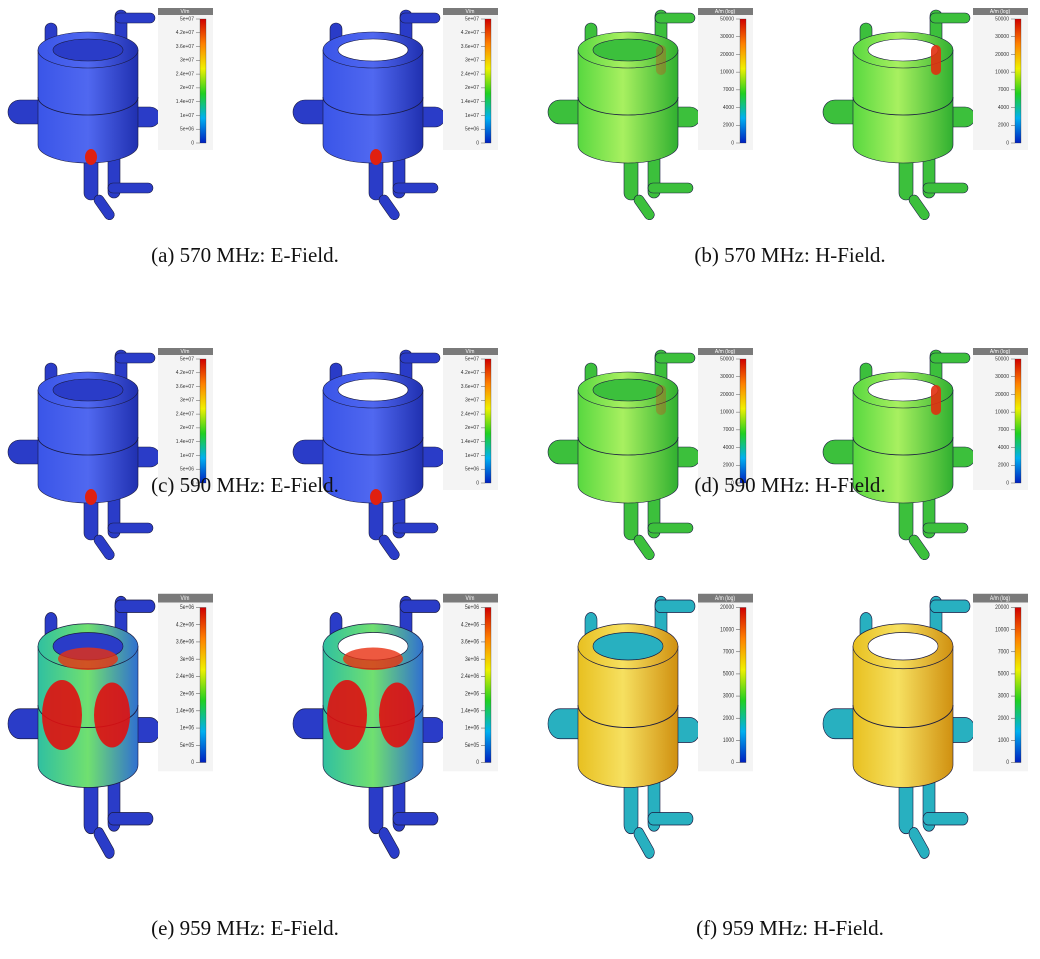  I want to click on colorbar-label: 2.4e+07, so click(185, 414).